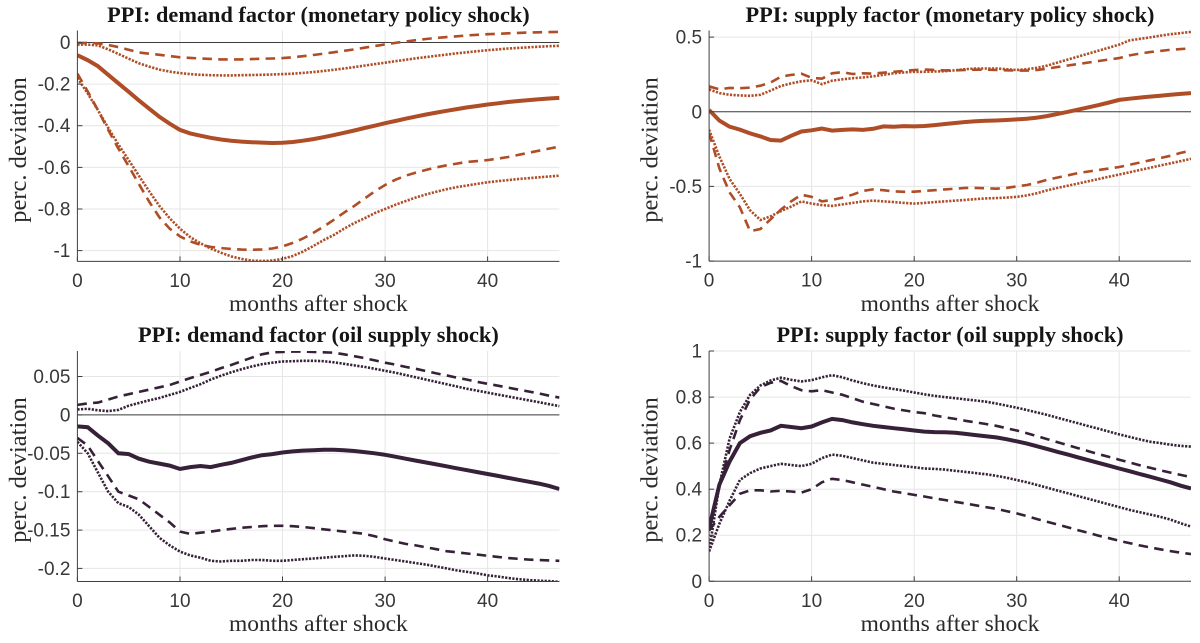  Describe the element at coordinates (51, 377) in the screenshot. I see `svg-text: 0.05` at that location.